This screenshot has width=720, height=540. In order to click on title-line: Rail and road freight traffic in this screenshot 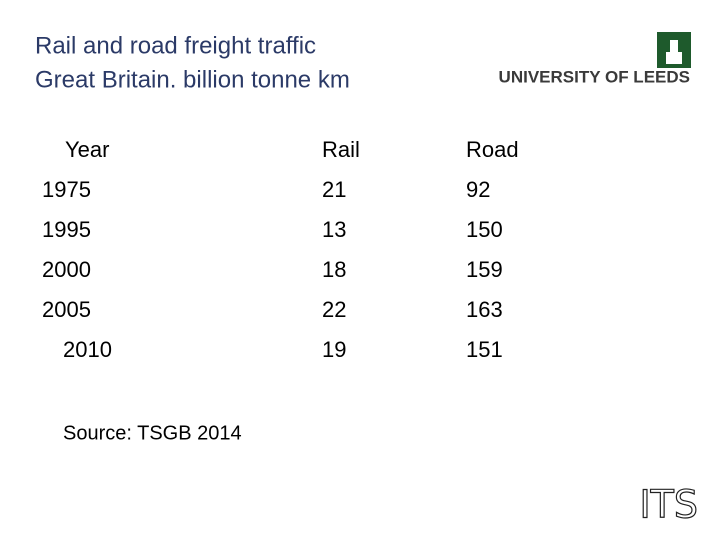, I will do `click(175, 45)`.